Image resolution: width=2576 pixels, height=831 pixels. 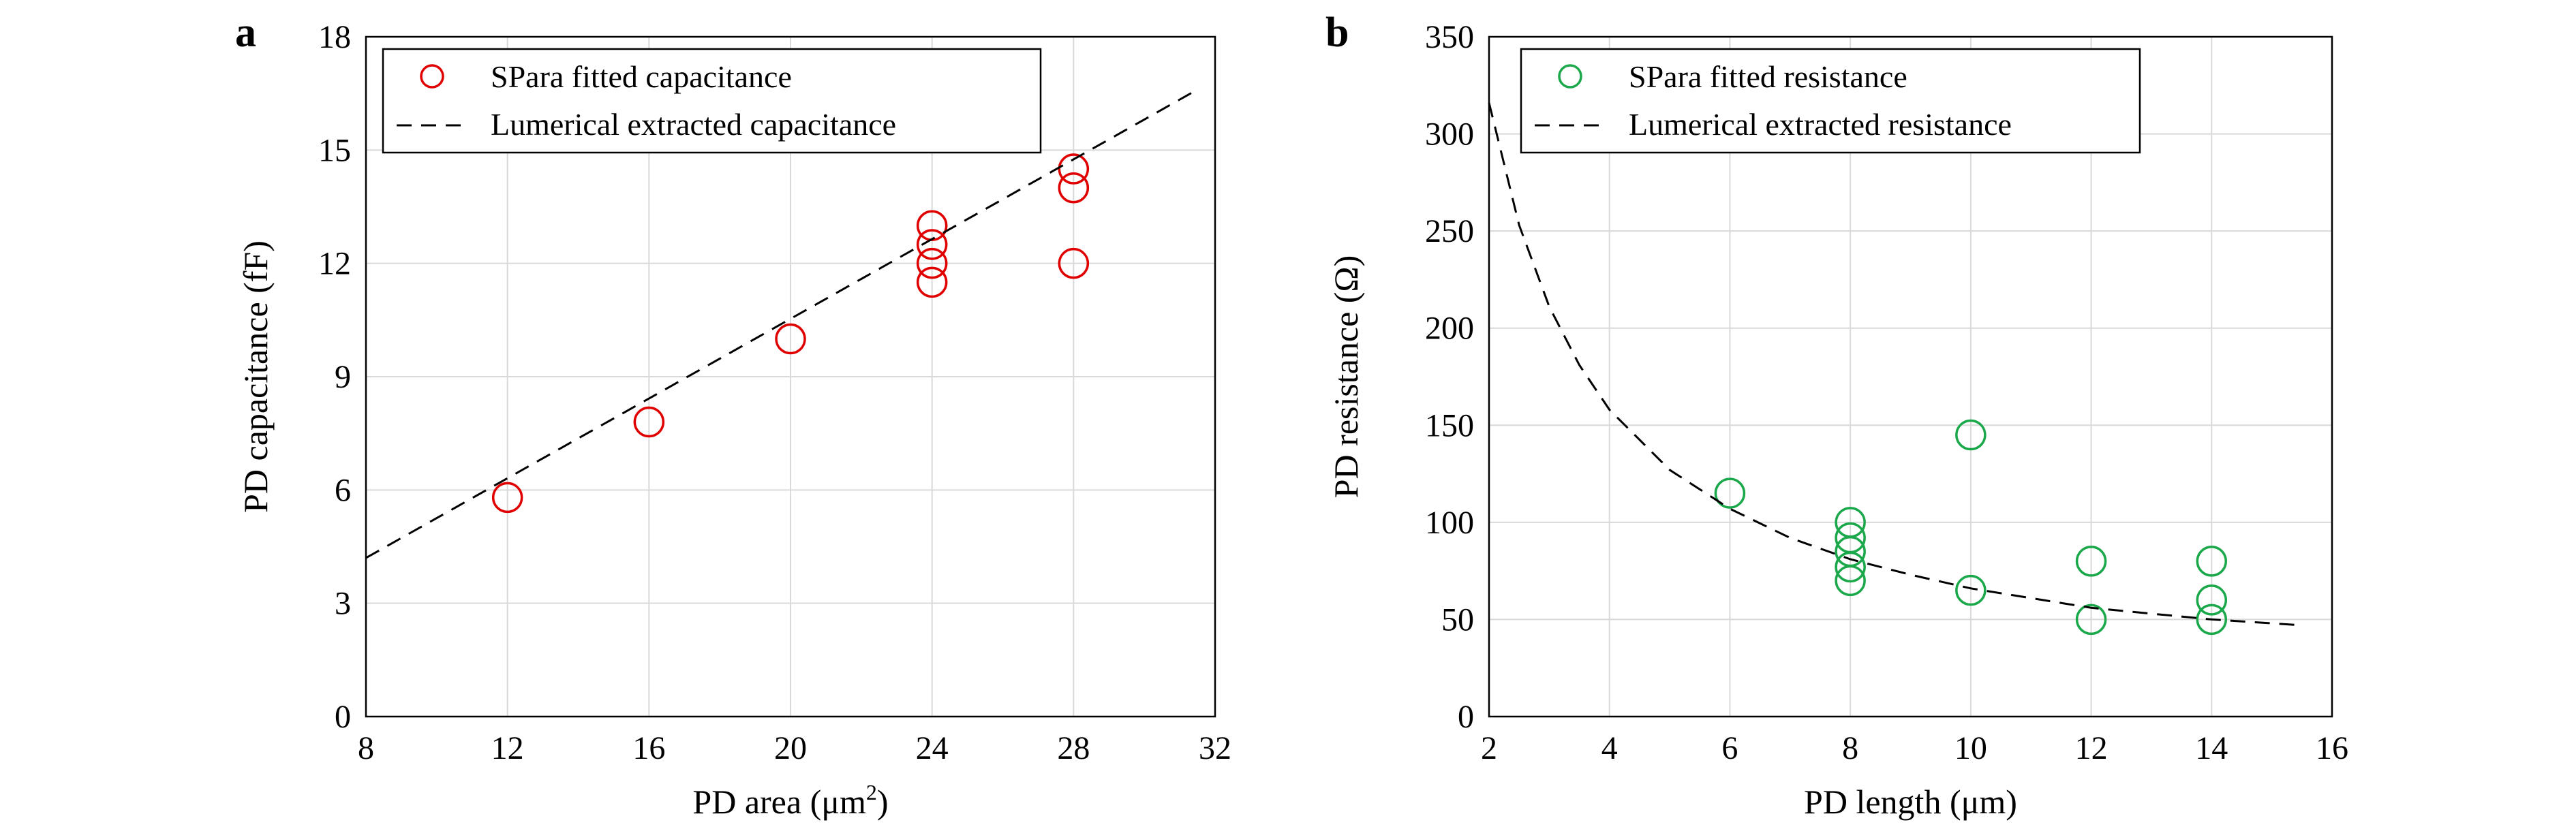 What do you see at coordinates (1449, 231) in the screenshot?
I see `y-tick-label: 250` at bounding box center [1449, 231].